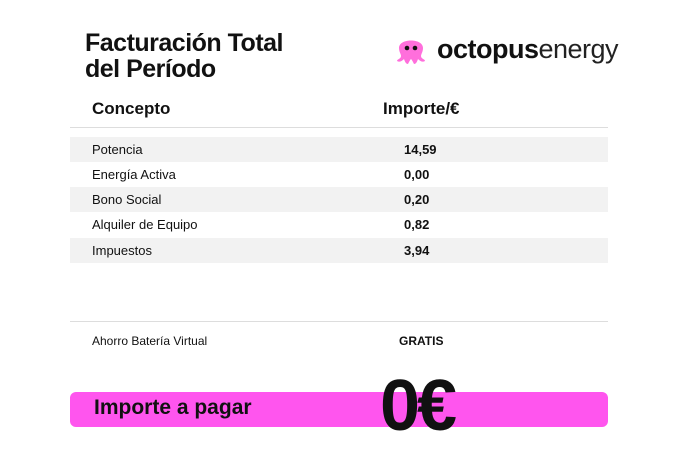  I want to click on concept: Potencia, so click(117, 149).